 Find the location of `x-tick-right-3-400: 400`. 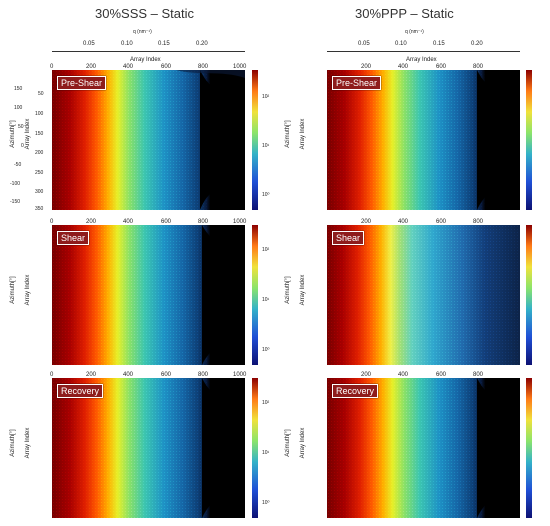

x-tick-right-3-400: 400 is located at coordinates (403, 375).